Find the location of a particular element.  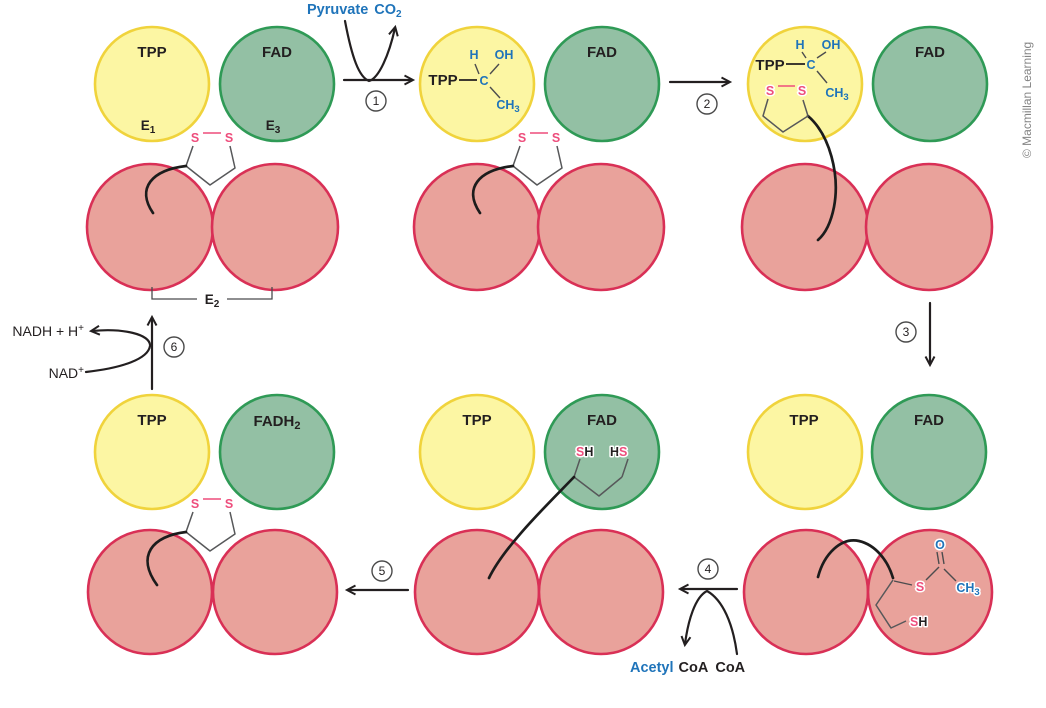

carbonyl-ch3-bond is located at coordinates (950, 575).